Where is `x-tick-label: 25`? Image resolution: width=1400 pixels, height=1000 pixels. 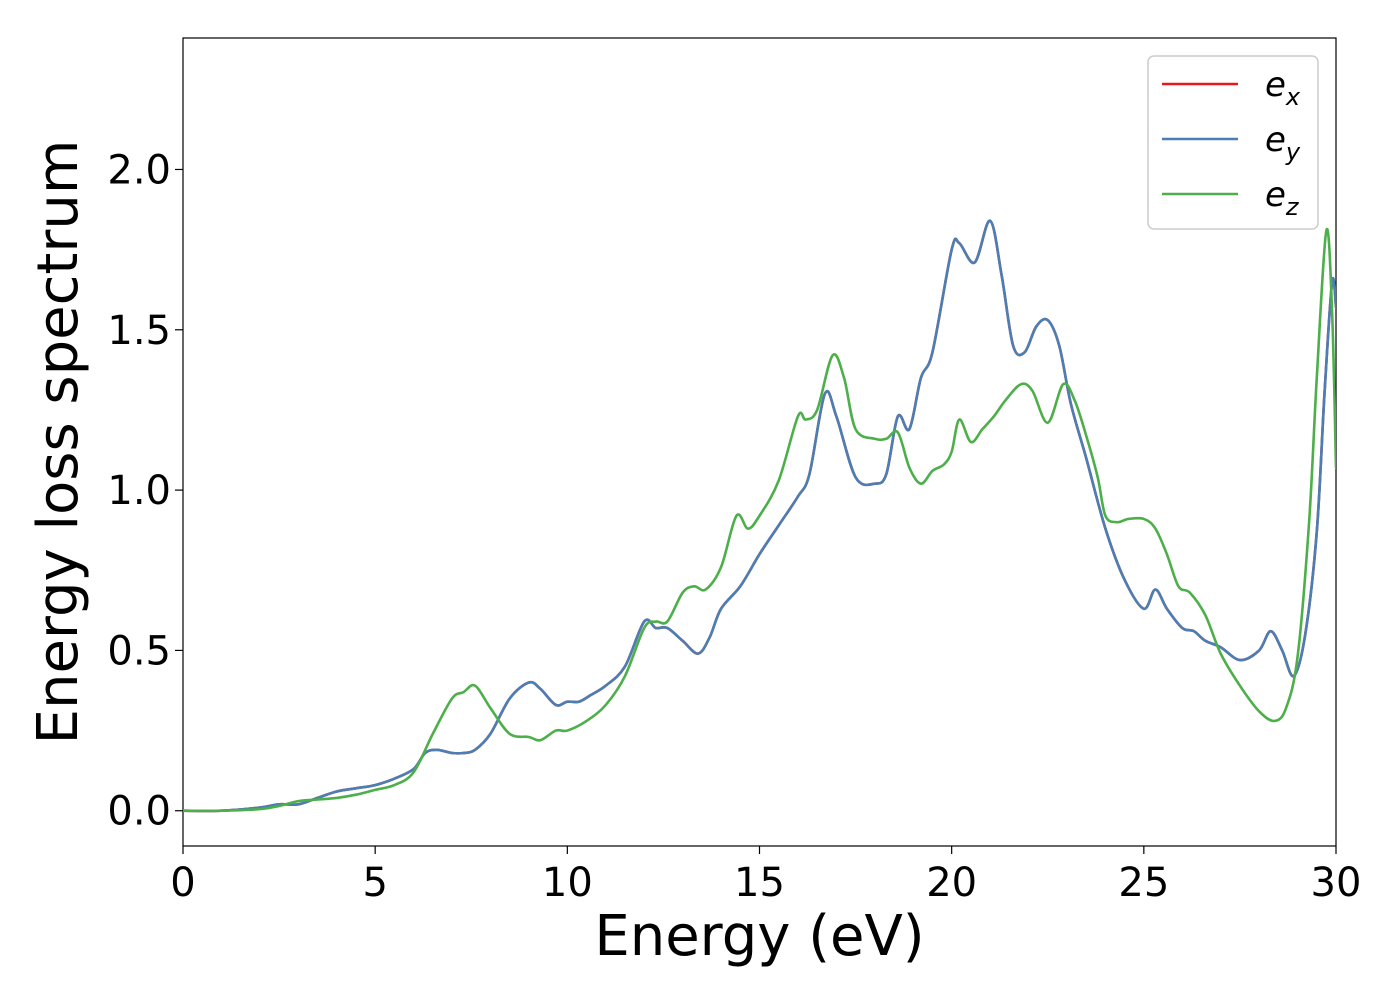 x-tick-label: 25 is located at coordinates (1143, 883).